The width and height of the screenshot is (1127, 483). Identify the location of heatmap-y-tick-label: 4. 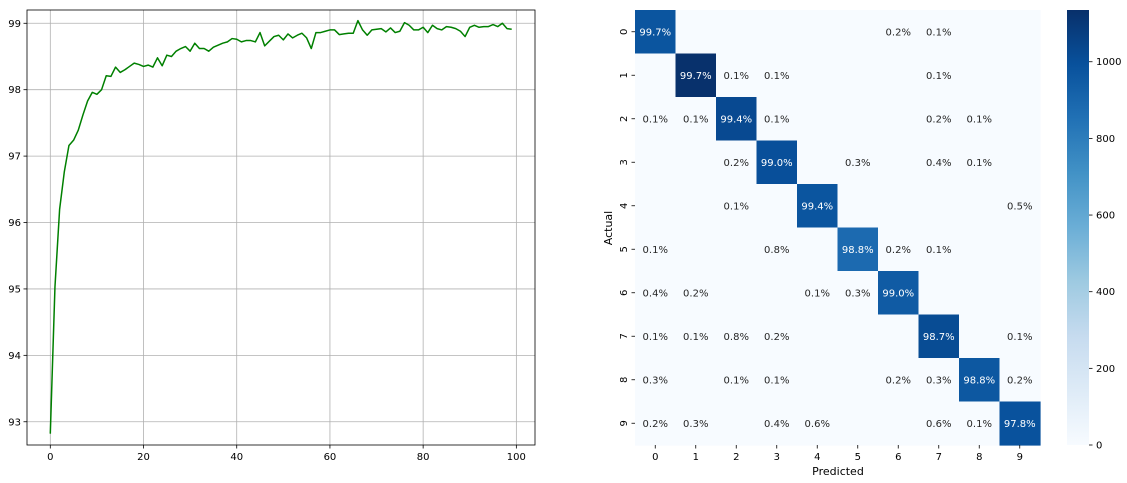
(624, 206).